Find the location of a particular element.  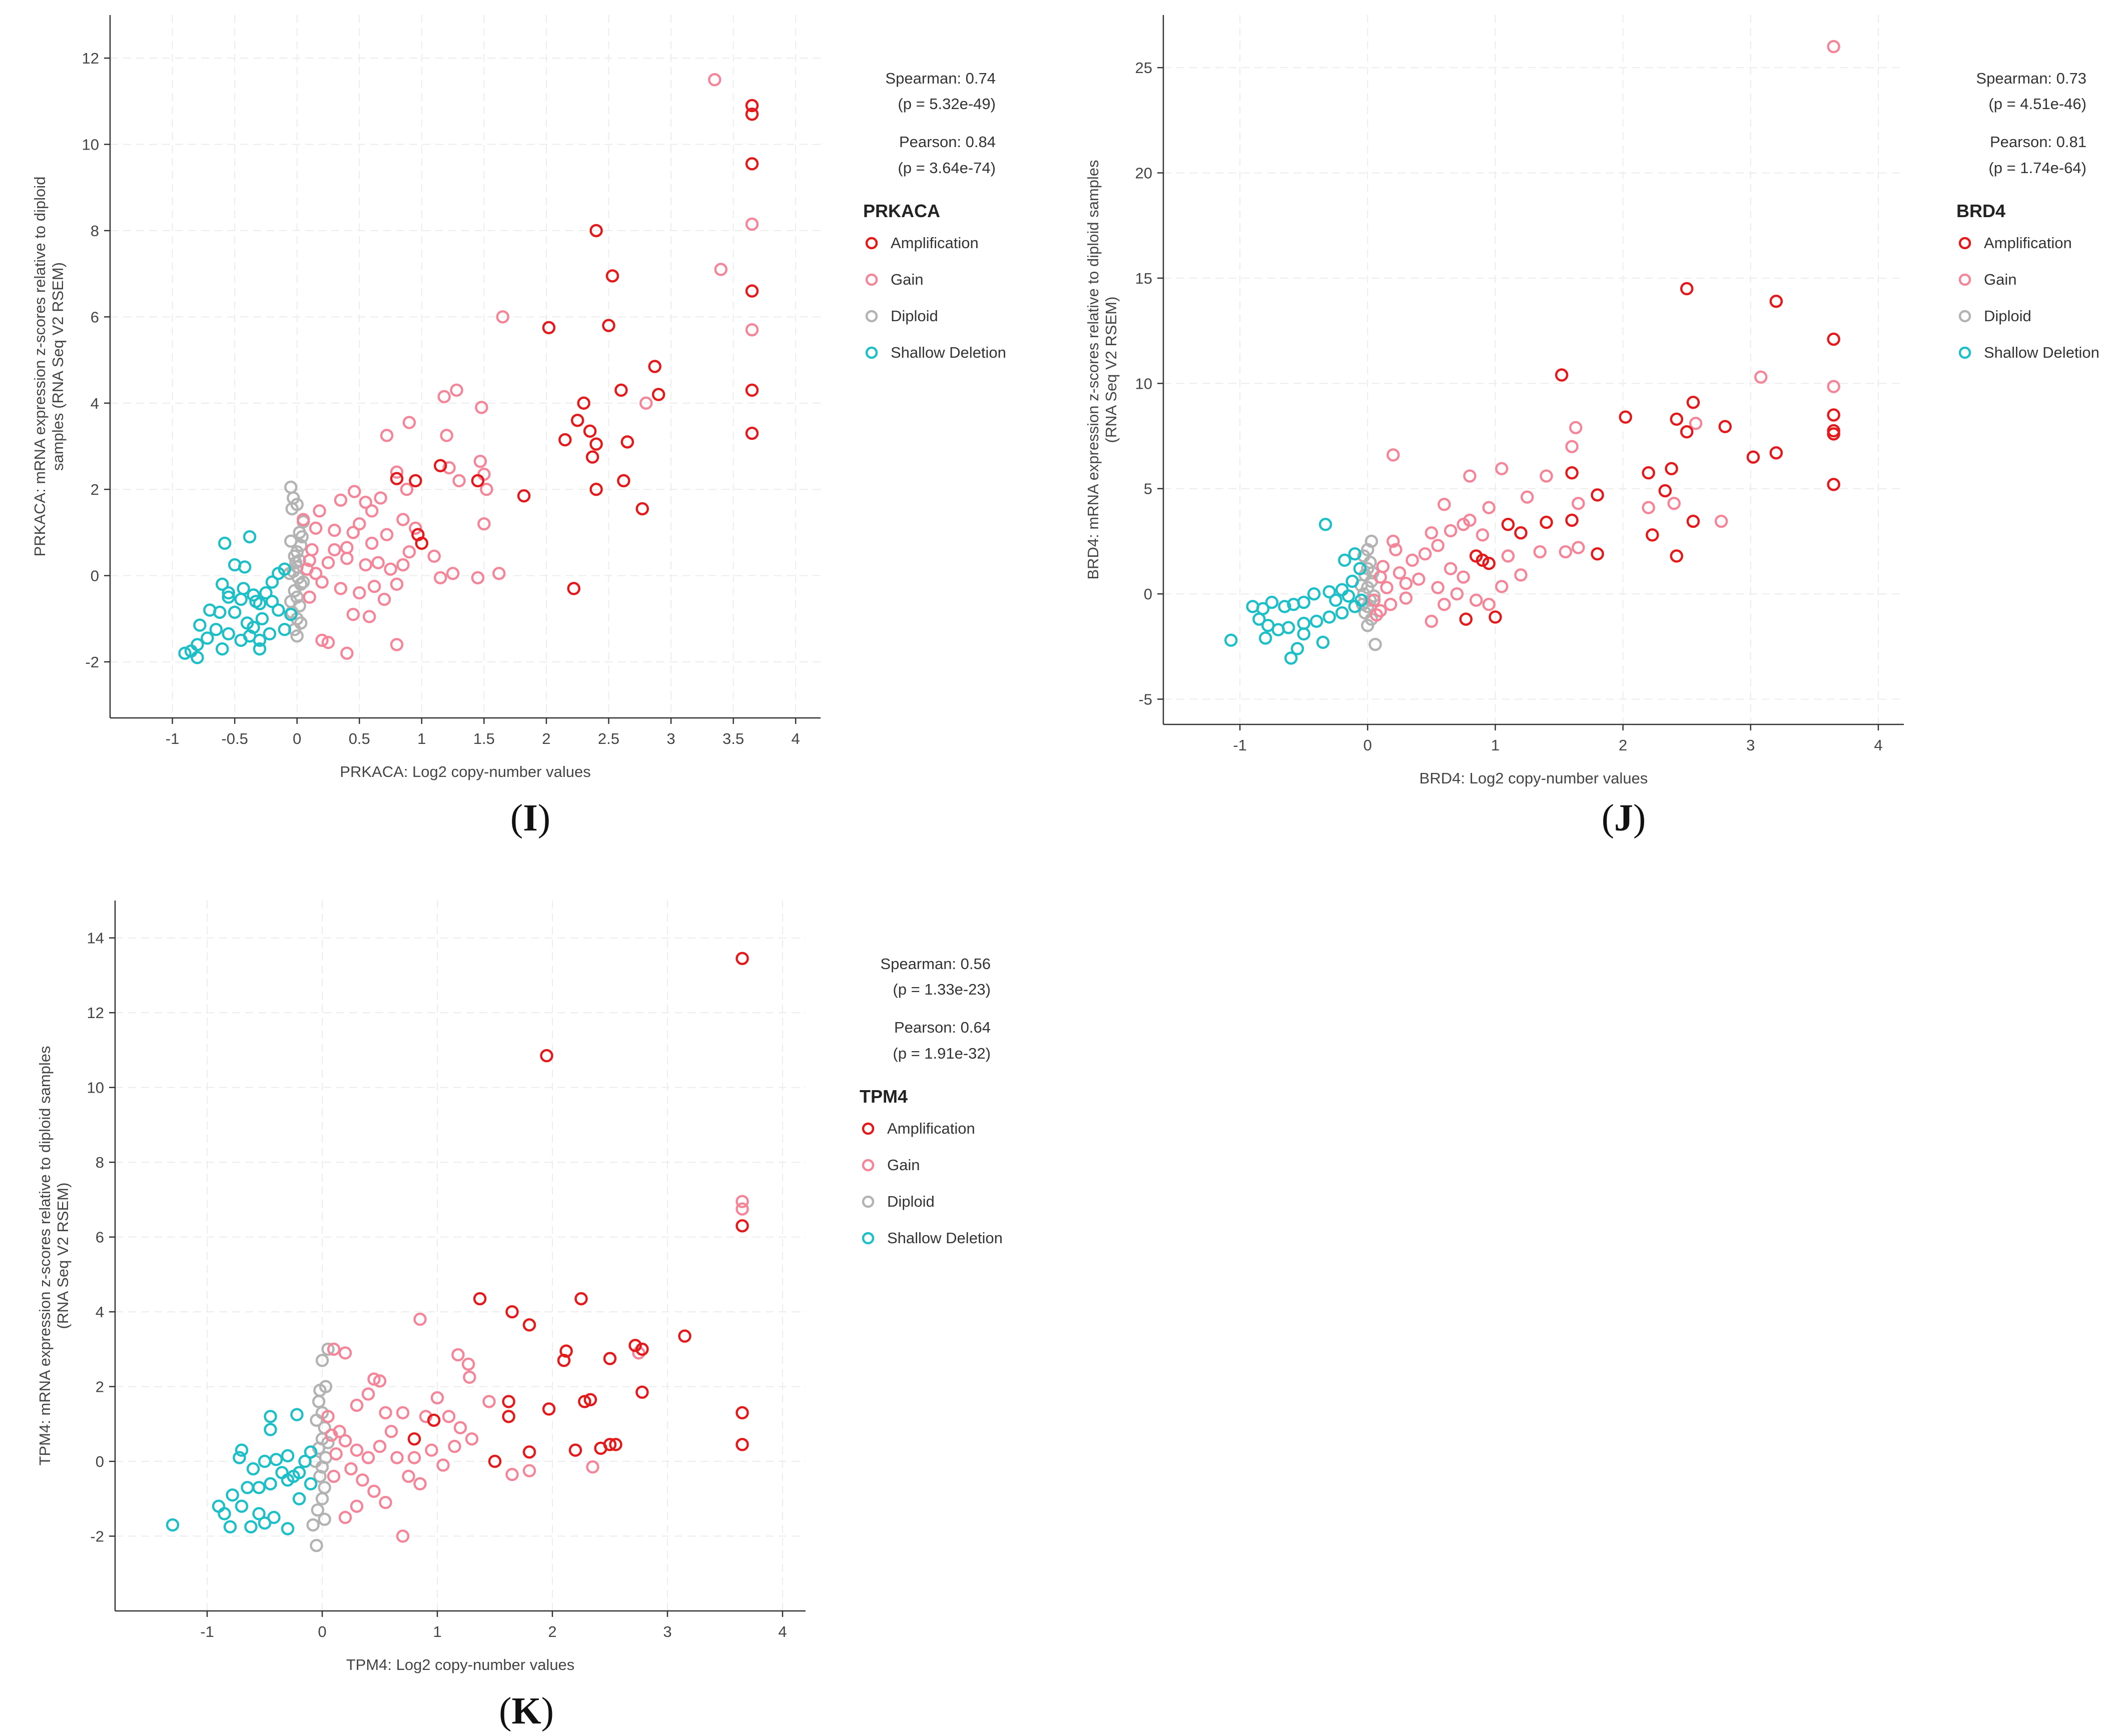

spearman-p-value: (p = 5.32e-49) is located at coordinates (947, 104).